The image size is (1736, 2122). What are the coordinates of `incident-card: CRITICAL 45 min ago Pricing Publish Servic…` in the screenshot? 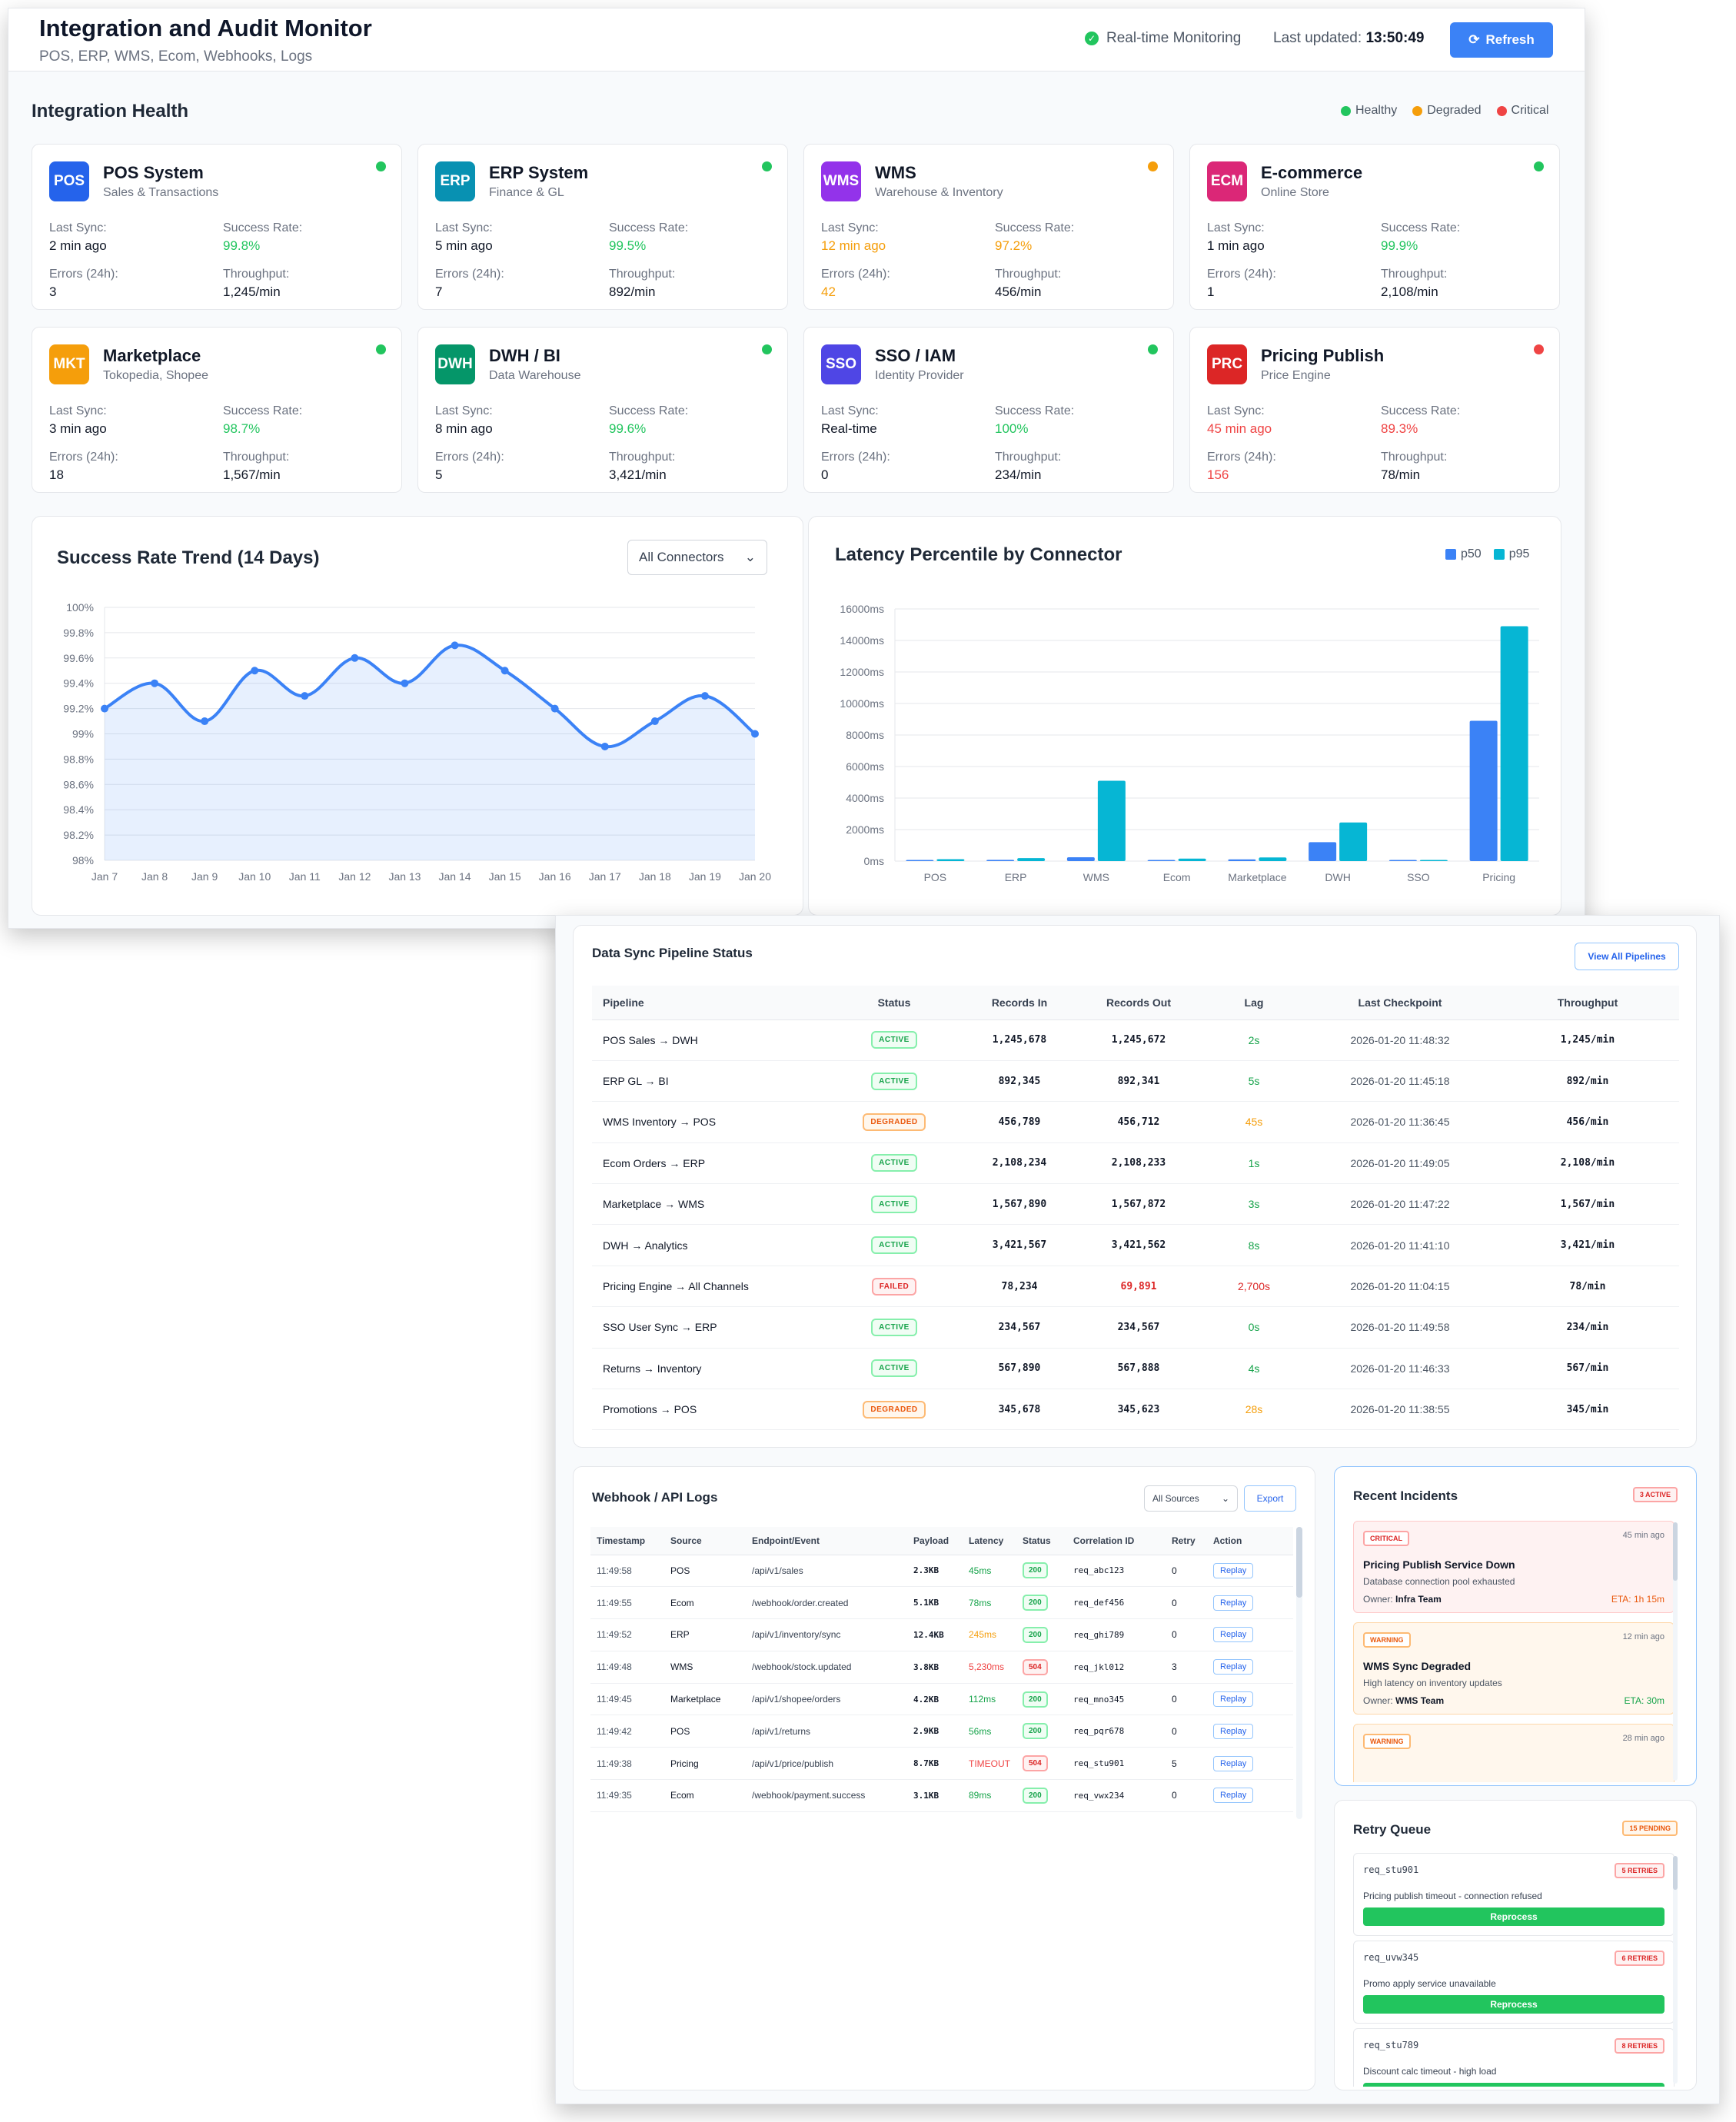 It's located at (1513, 1567).